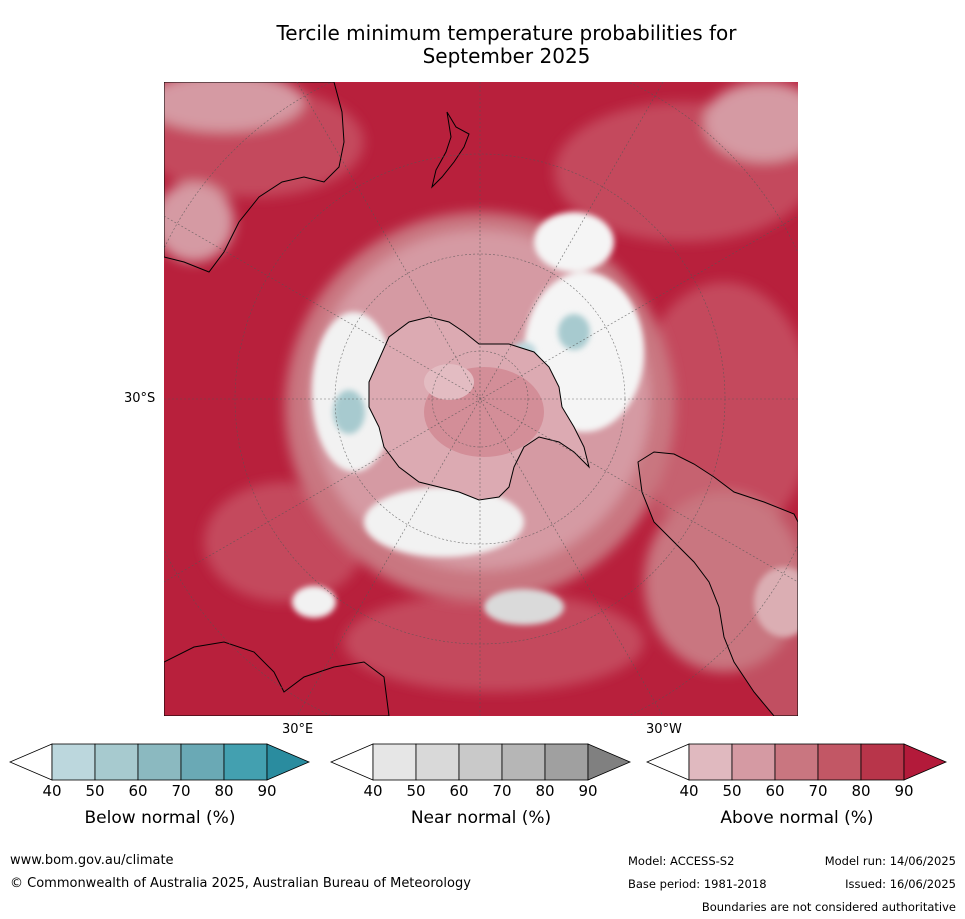 The width and height of the screenshot is (965, 919). I want to click on australia-coastline, so click(254, 177).